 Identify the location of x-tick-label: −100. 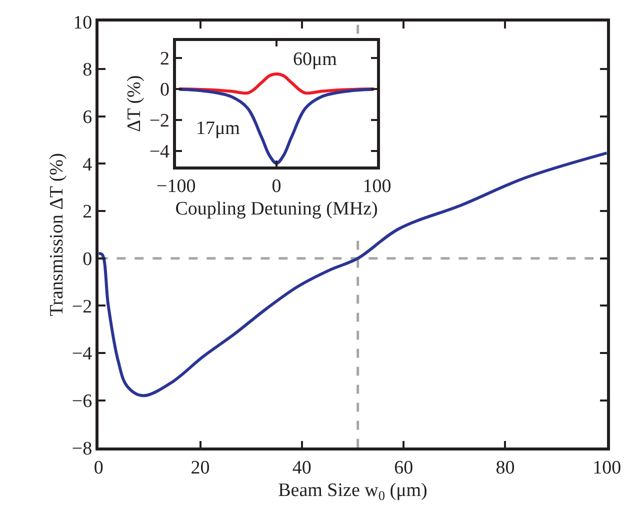
(176, 186).